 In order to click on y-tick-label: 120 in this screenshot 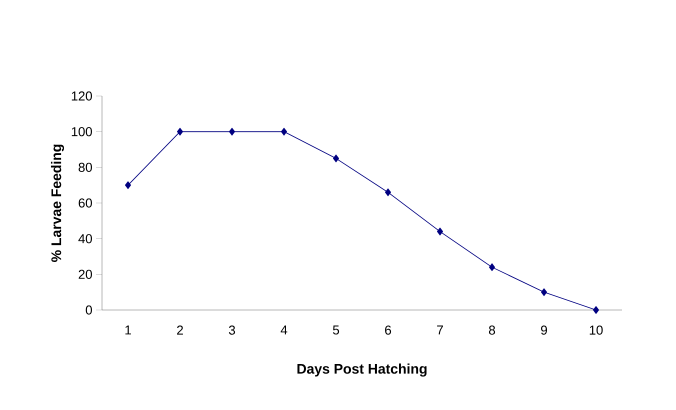, I will do `click(82, 96)`.